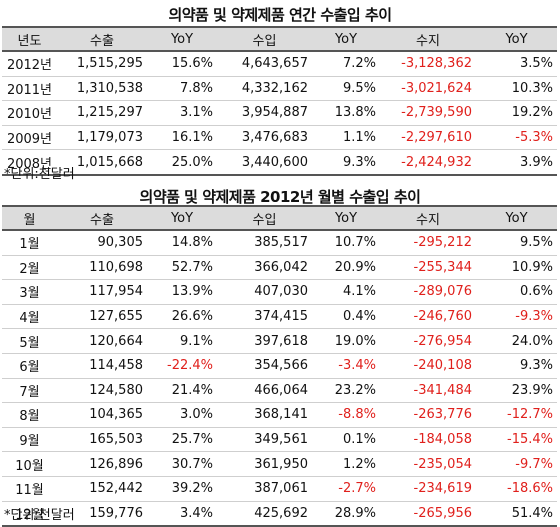  Describe the element at coordinates (346, 391) in the screenshot. I see `value-cell: 23.2%` at that location.